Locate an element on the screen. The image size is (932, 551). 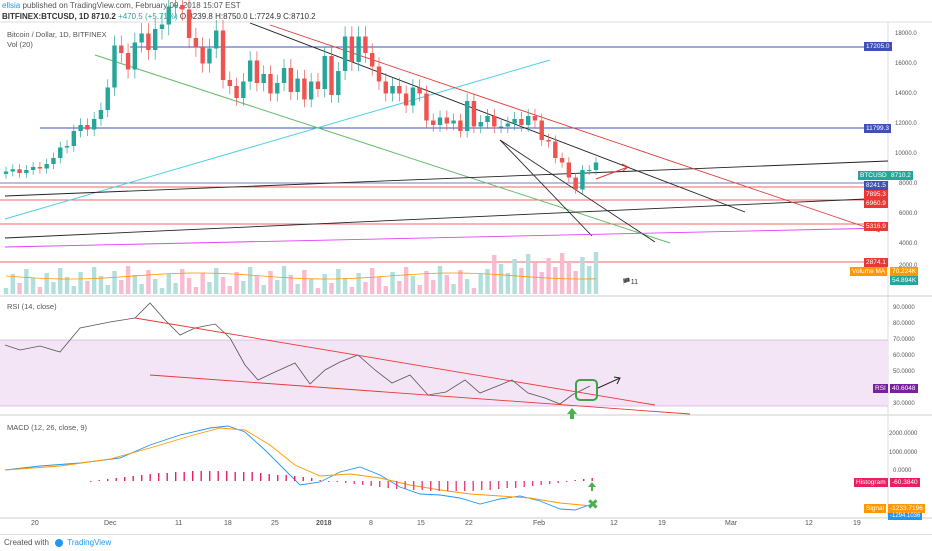
macd-pane-title: MACD (12, 26, close, 9) is located at coordinates (47, 427).